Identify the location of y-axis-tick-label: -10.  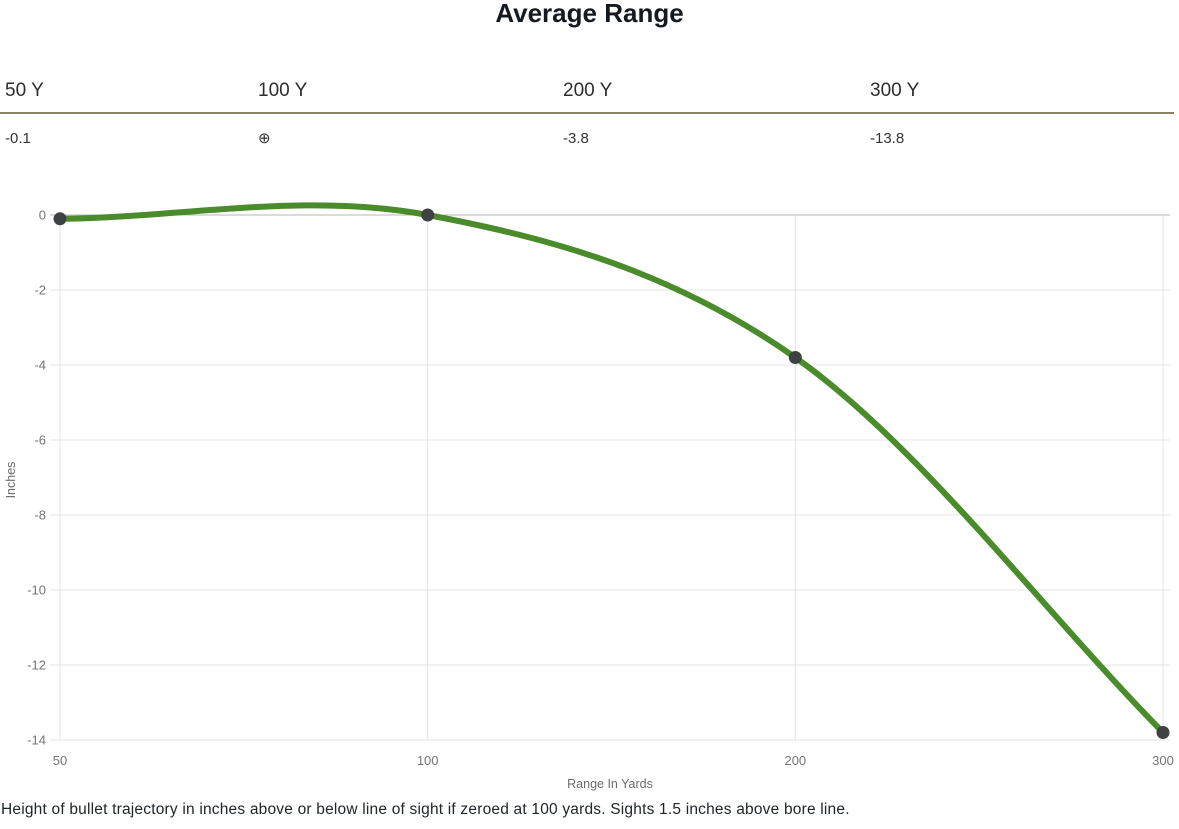
(36, 590).